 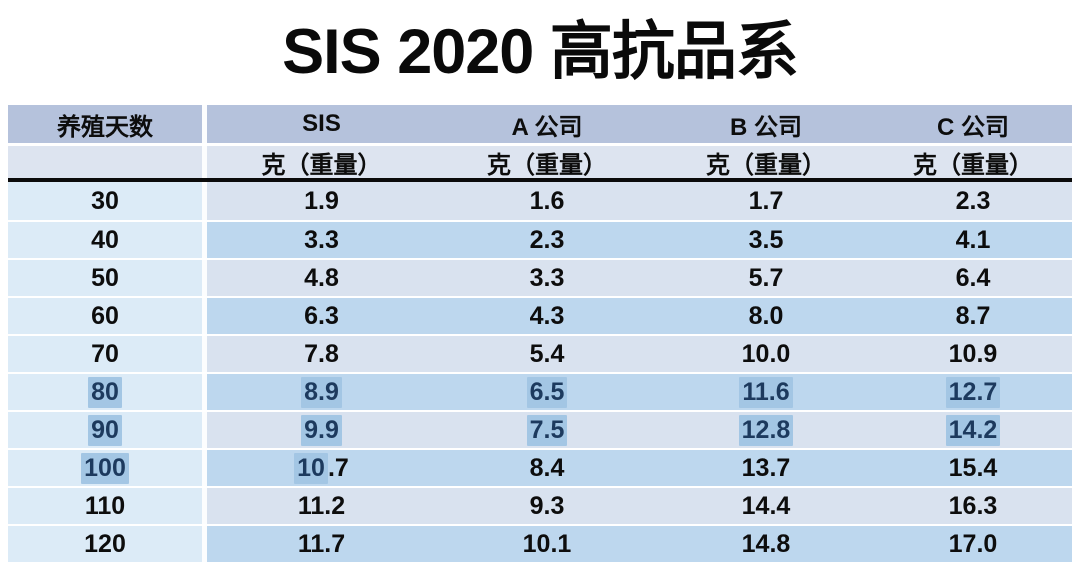 What do you see at coordinates (107, 506) in the screenshot?
I see `day-cell: 110` at bounding box center [107, 506].